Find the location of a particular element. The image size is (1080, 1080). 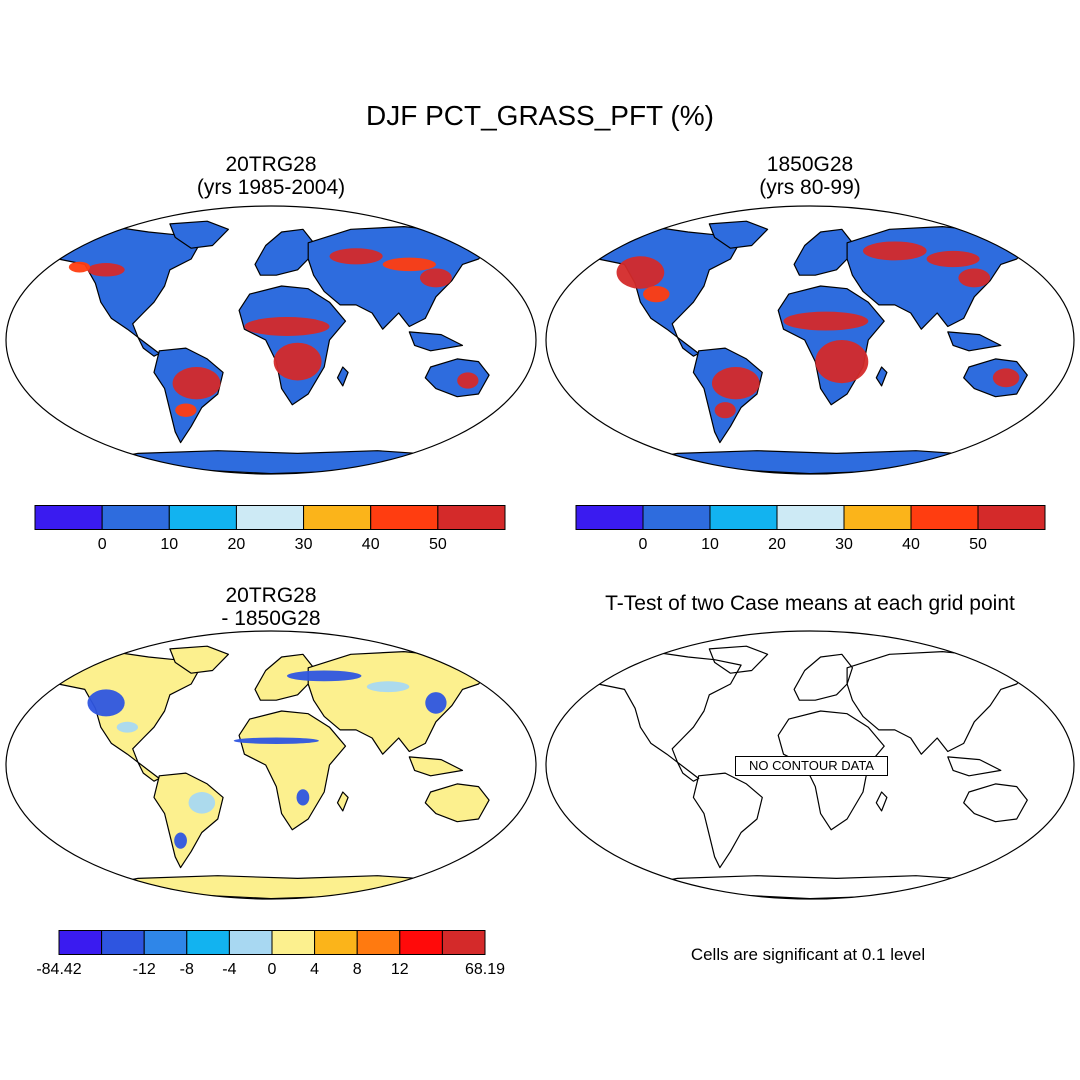

main-title: DJF PCT_GRASS_PFT (%) is located at coordinates (540, 115).